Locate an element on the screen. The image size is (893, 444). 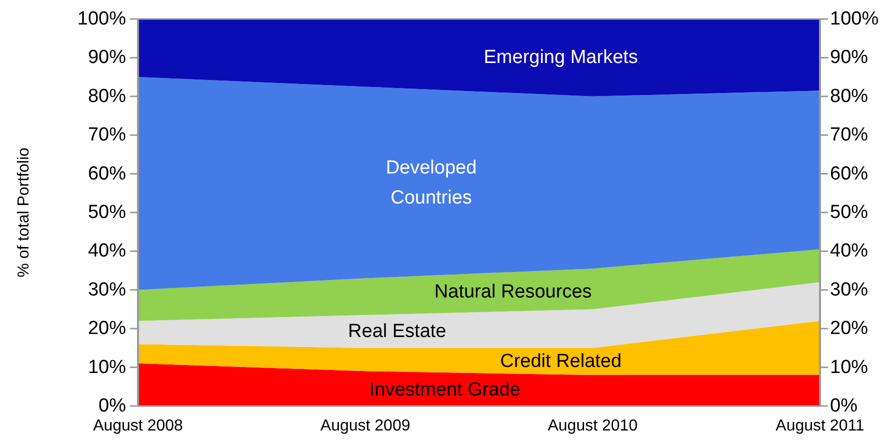
y-tick-label: 30% is located at coordinates (107, 289).